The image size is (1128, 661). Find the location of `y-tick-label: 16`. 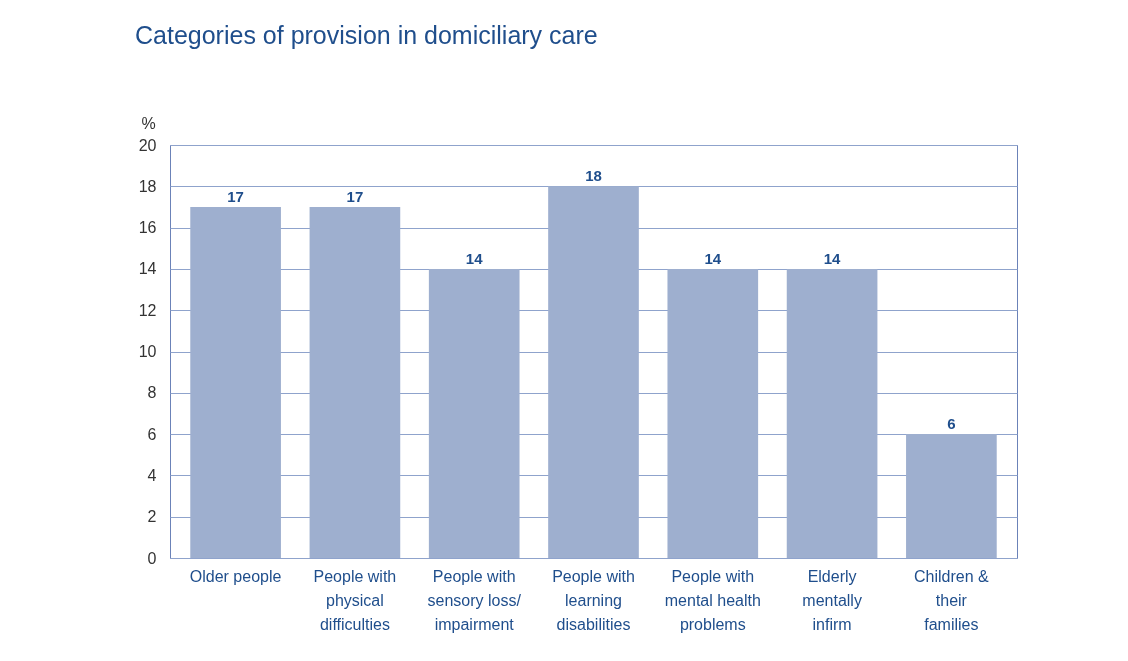

y-tick-label: 16 is located at coordinates (147, 228).